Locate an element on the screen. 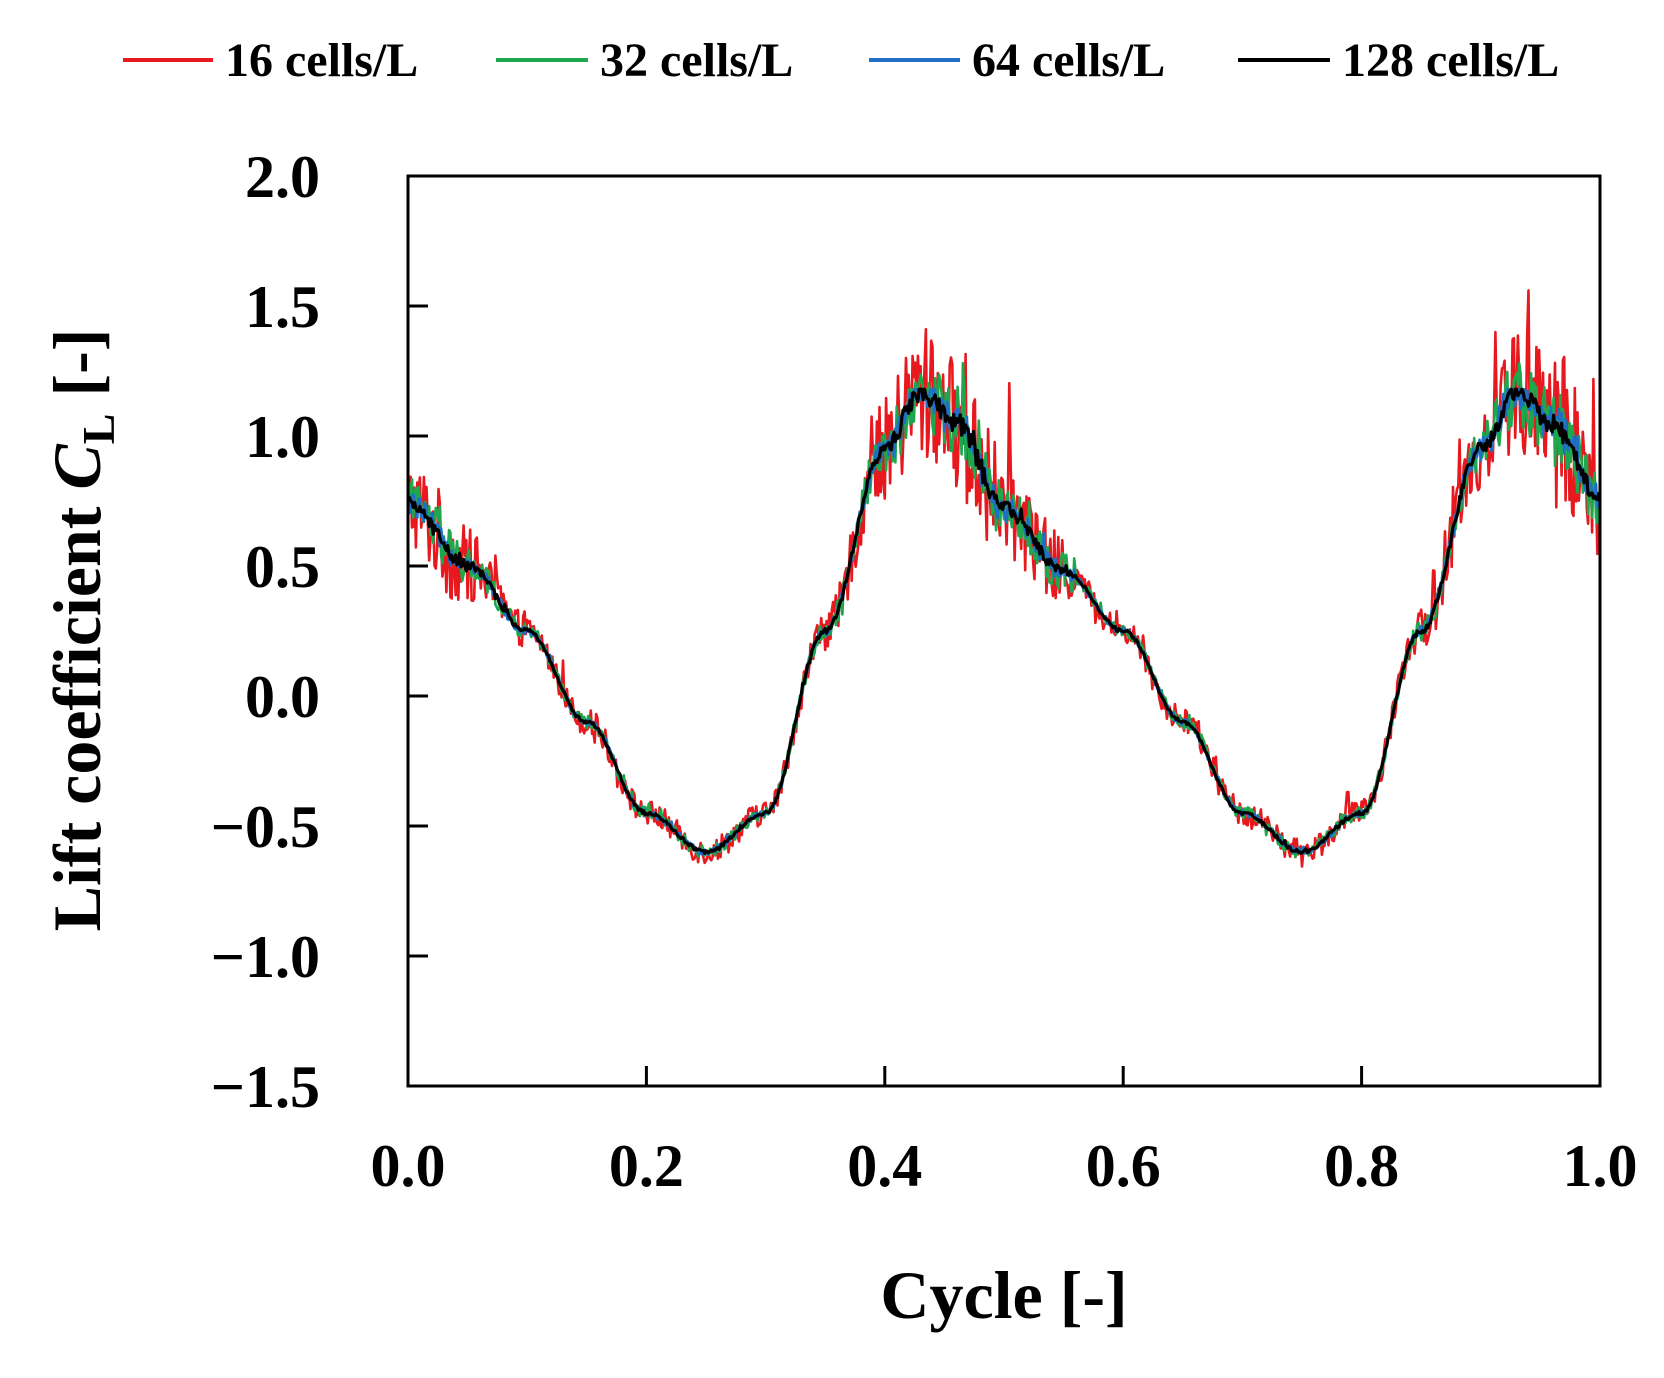  legend-label-32-cells: 32 cells/L is located at coordinates (696, 60).